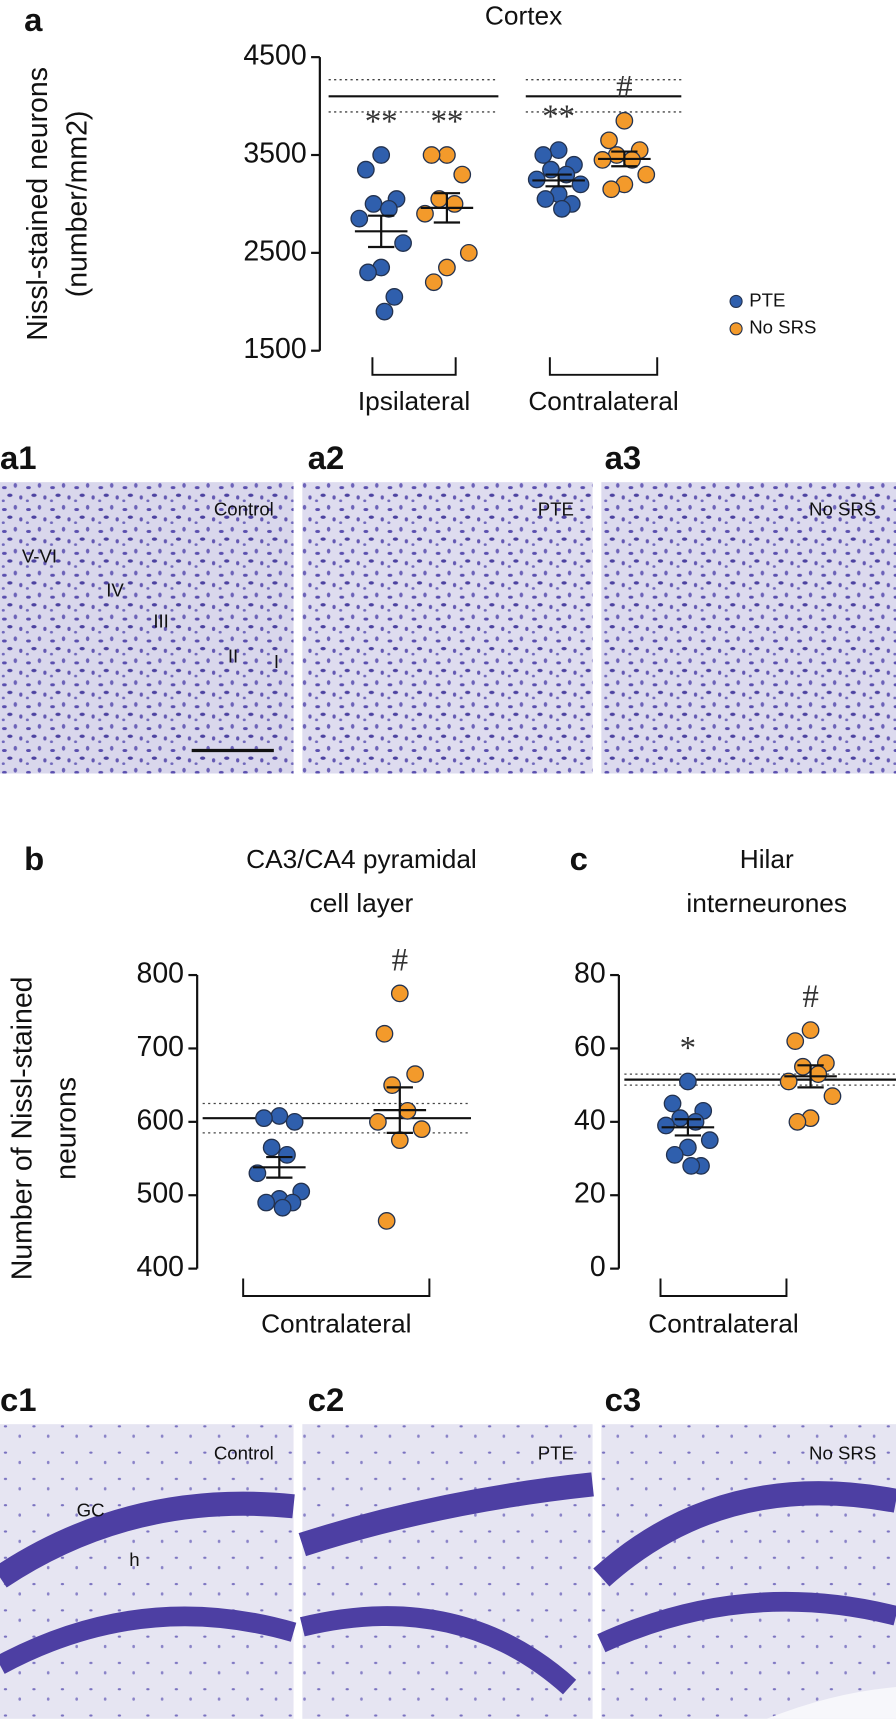 The width and height of the screenshot is (896, 1719). What do you see at coordinates (274, 154) in the screenshot?
I see `y-tick-label: 3500` at bounding box center [274, 154].